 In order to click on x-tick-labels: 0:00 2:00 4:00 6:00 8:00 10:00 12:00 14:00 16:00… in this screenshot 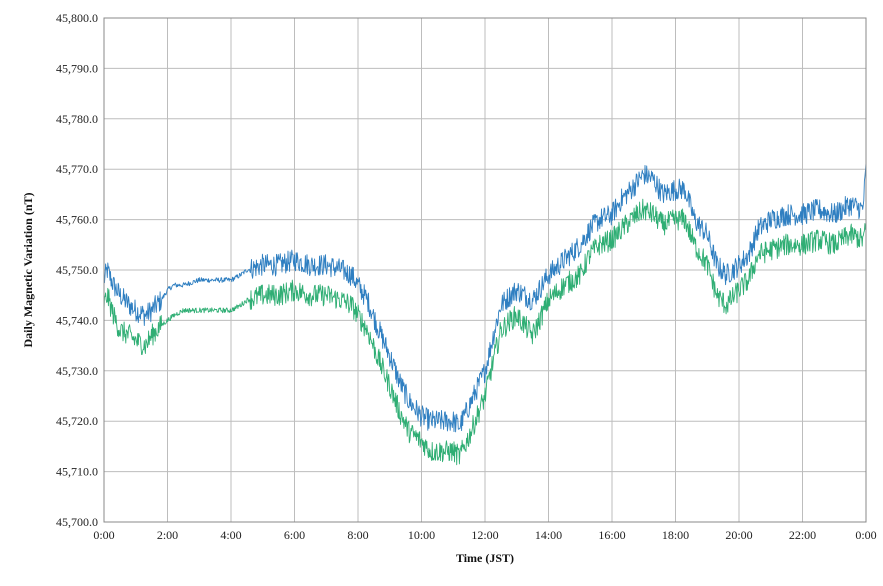, I will do `click(484, 535)`.